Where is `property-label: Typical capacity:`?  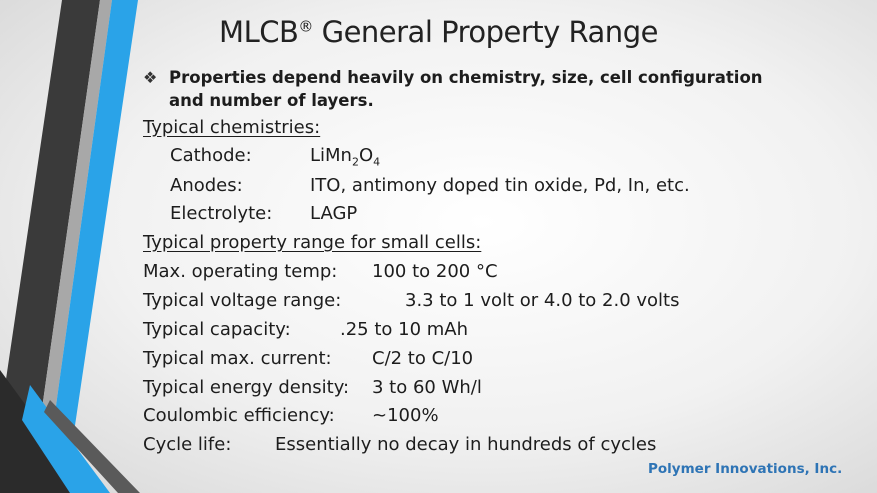
property-label: Typical capacity: is located at coordinates (217, 329).